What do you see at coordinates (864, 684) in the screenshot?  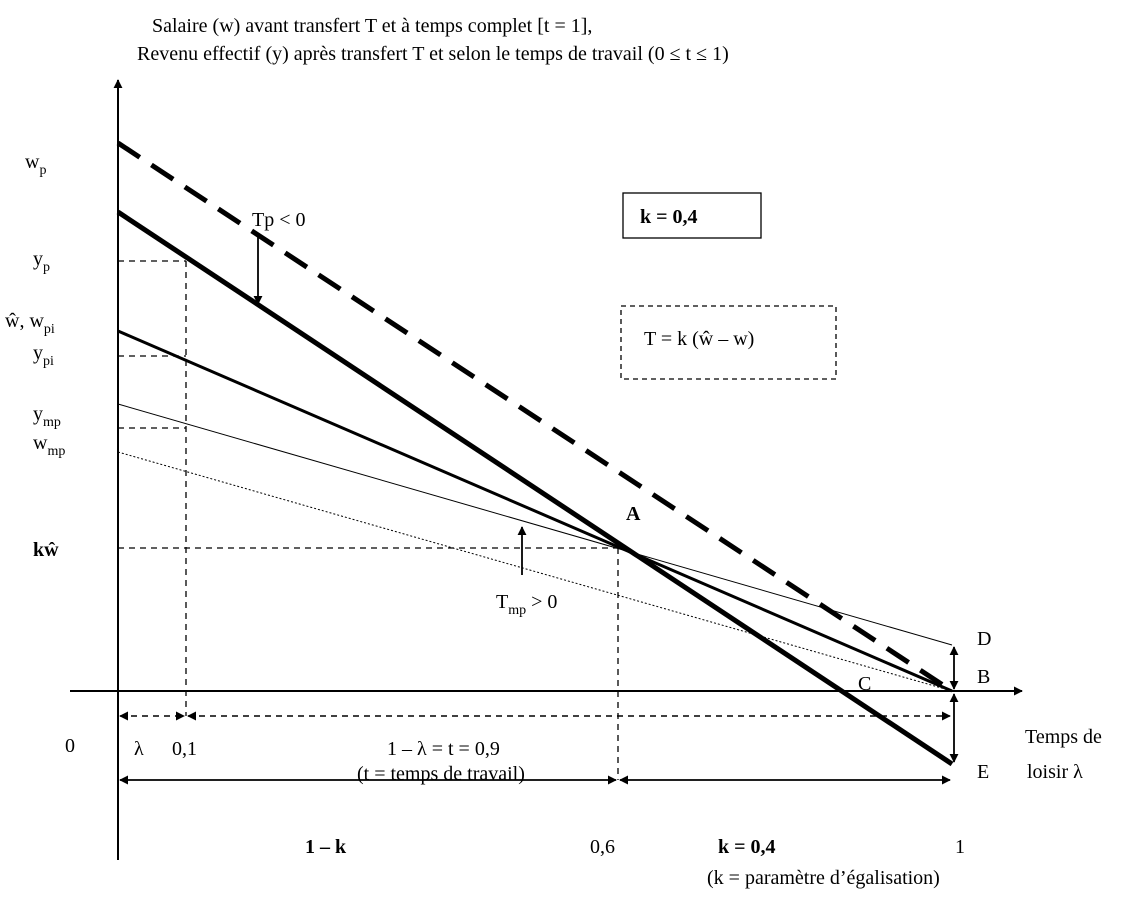 I see `point-c: C` at bounding box center [864, 684].